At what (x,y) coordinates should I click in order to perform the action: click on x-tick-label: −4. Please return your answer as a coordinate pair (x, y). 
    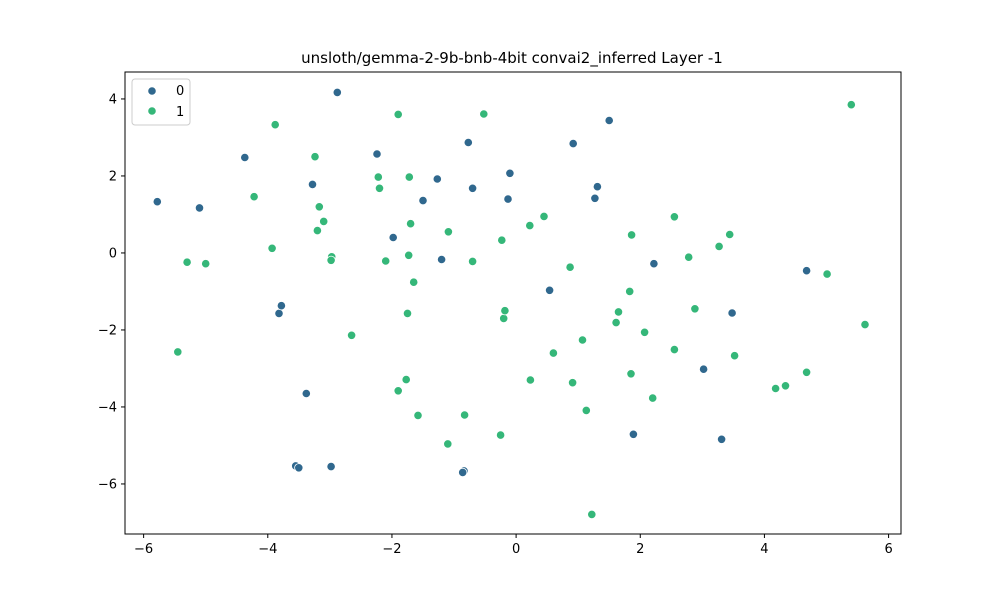
    Looking at the image, I should click on (267, 549).